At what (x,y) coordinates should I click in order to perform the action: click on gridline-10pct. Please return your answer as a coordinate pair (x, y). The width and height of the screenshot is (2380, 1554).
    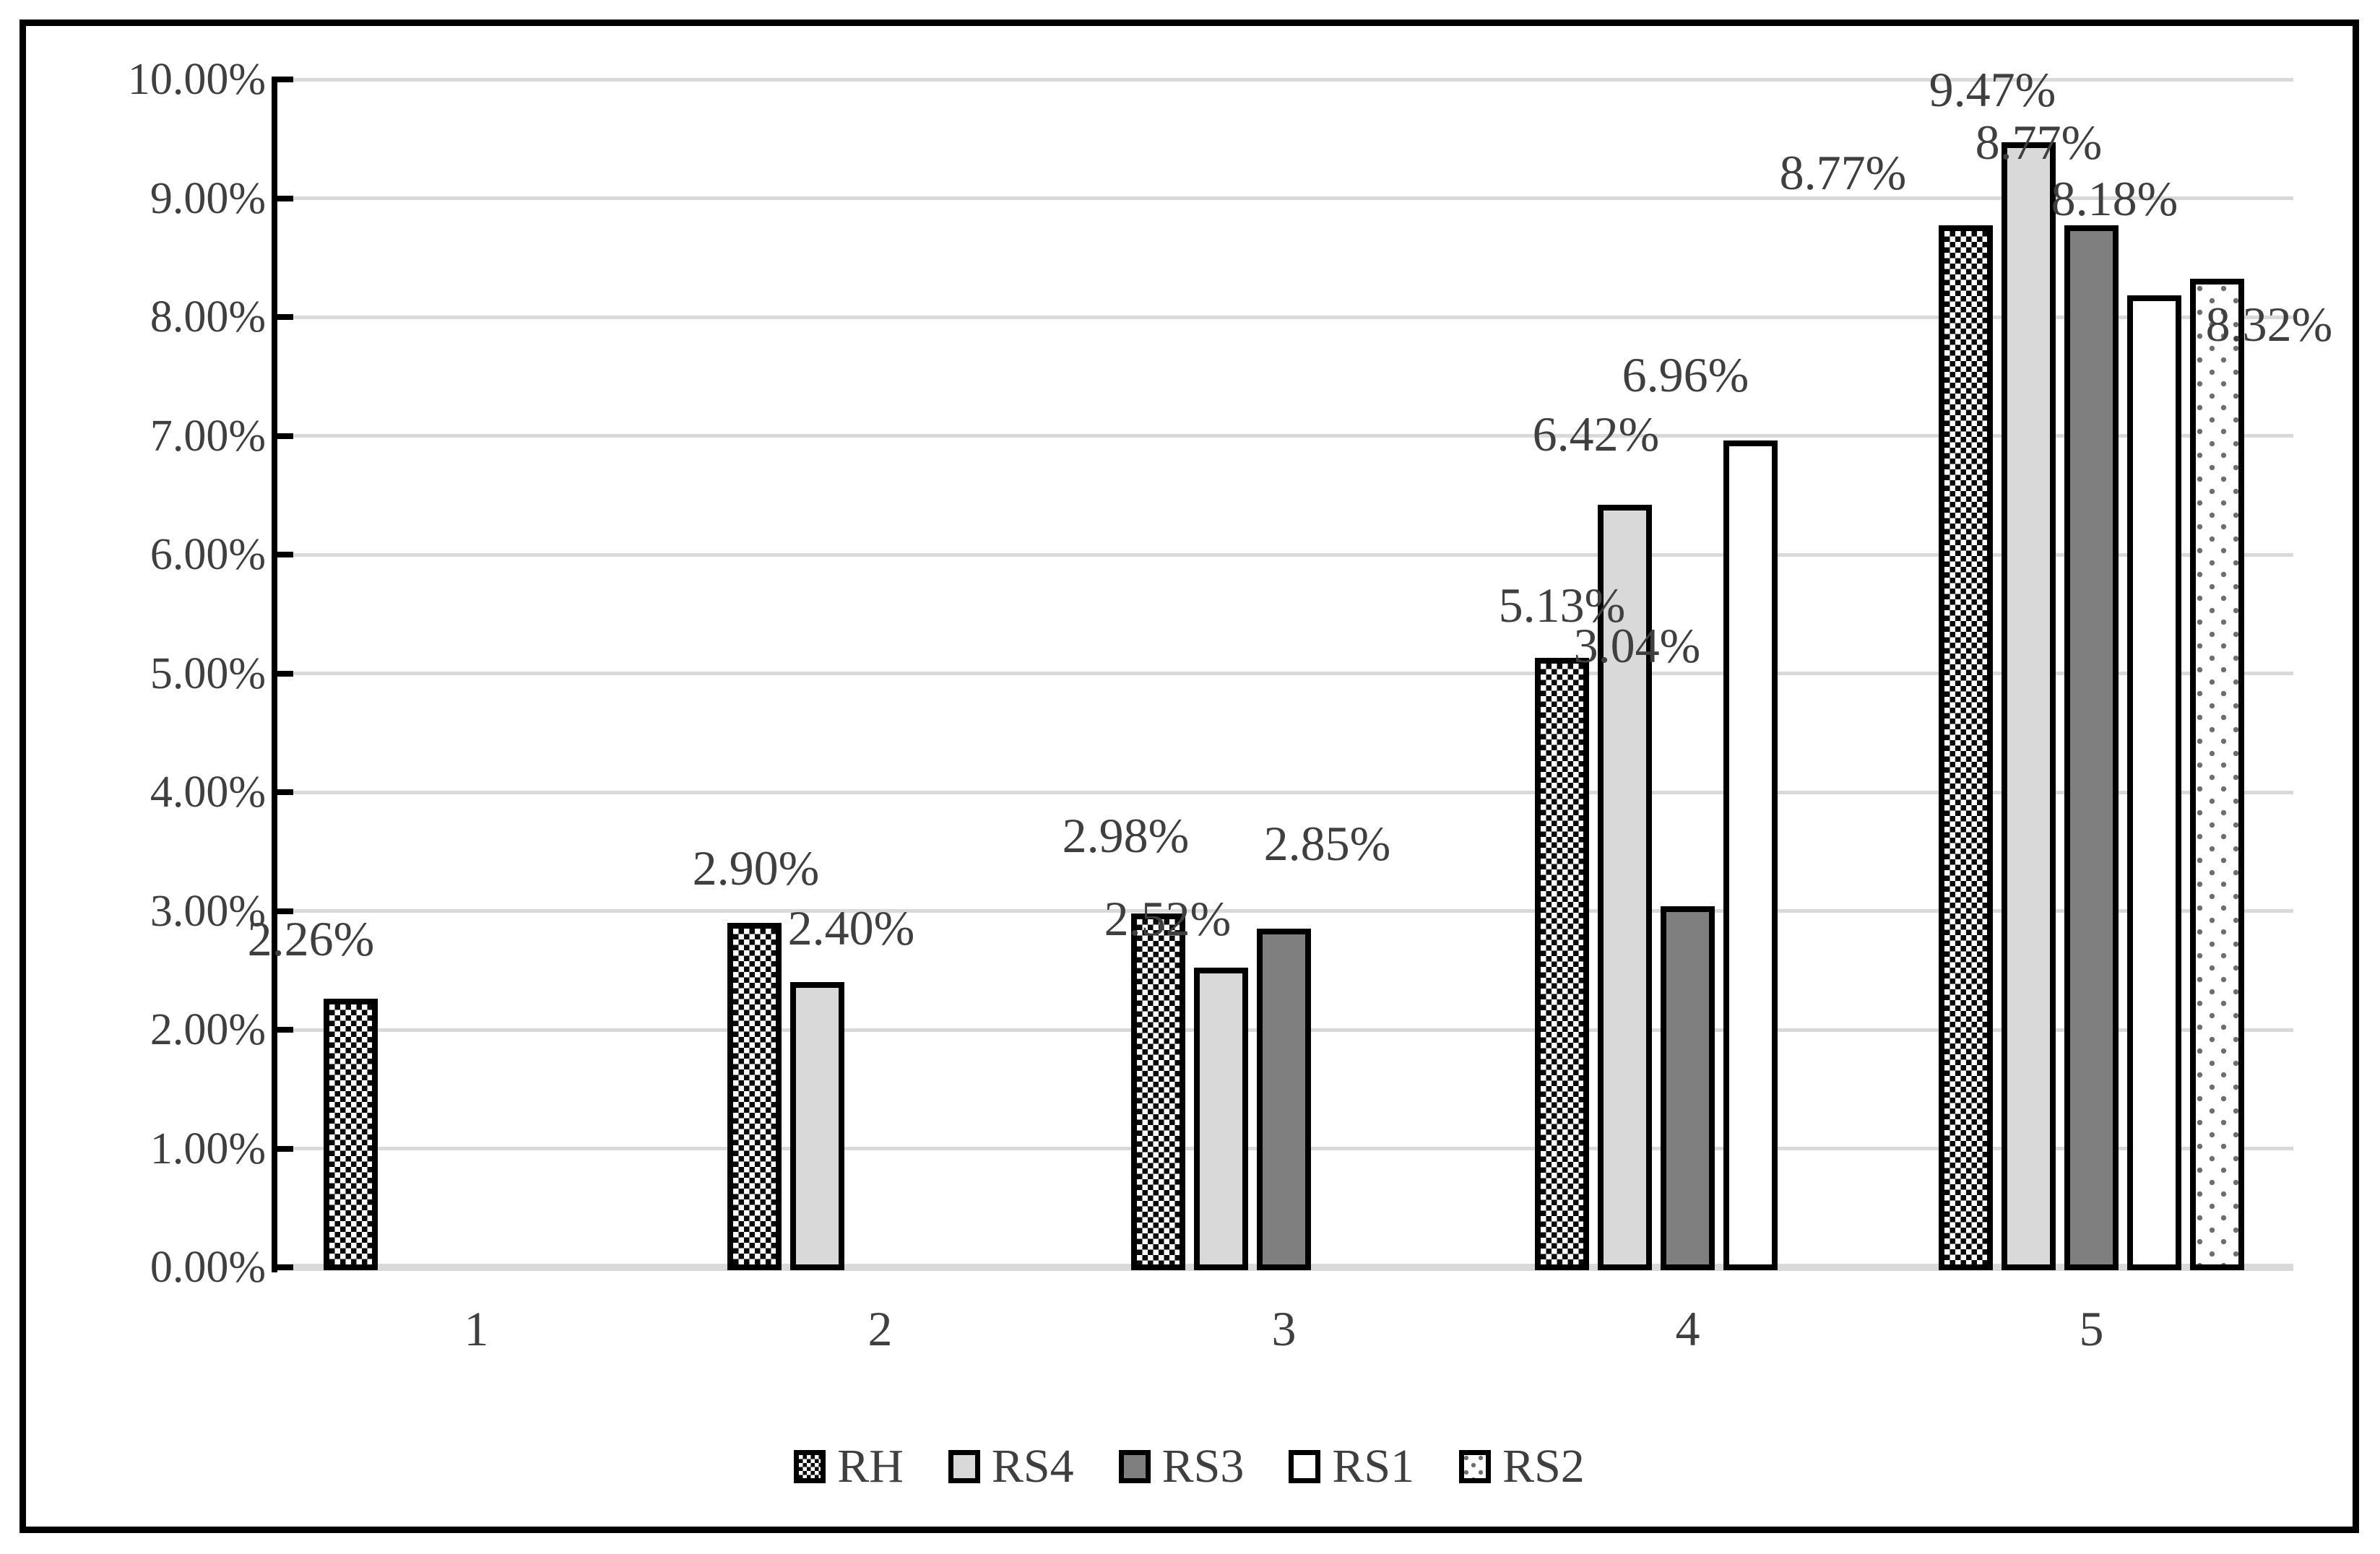
    Looking at the image, I should click on (1283, 79).